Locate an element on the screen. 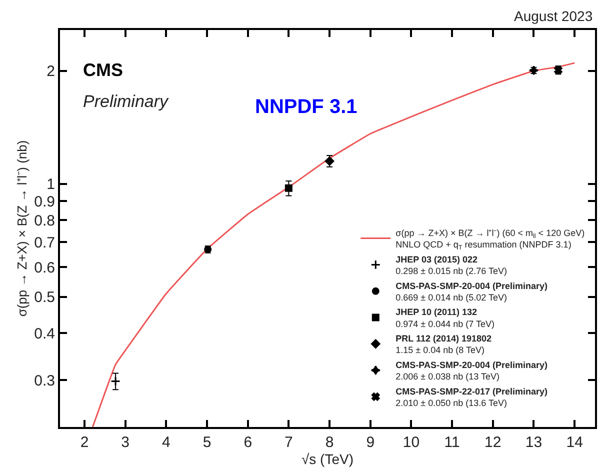 The width and height of the screenshot is (602, 469). x-tick-label: 5 is located at coordinates (207, 442).